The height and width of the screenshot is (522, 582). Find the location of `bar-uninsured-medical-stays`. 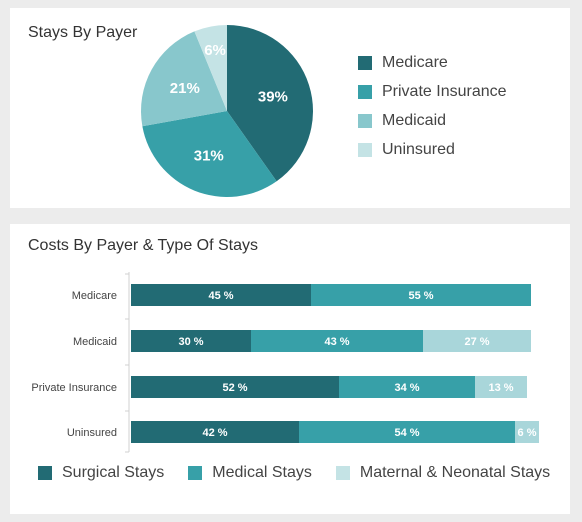

bar-uninsured-medical-stays is located at coordinates (407, 432).